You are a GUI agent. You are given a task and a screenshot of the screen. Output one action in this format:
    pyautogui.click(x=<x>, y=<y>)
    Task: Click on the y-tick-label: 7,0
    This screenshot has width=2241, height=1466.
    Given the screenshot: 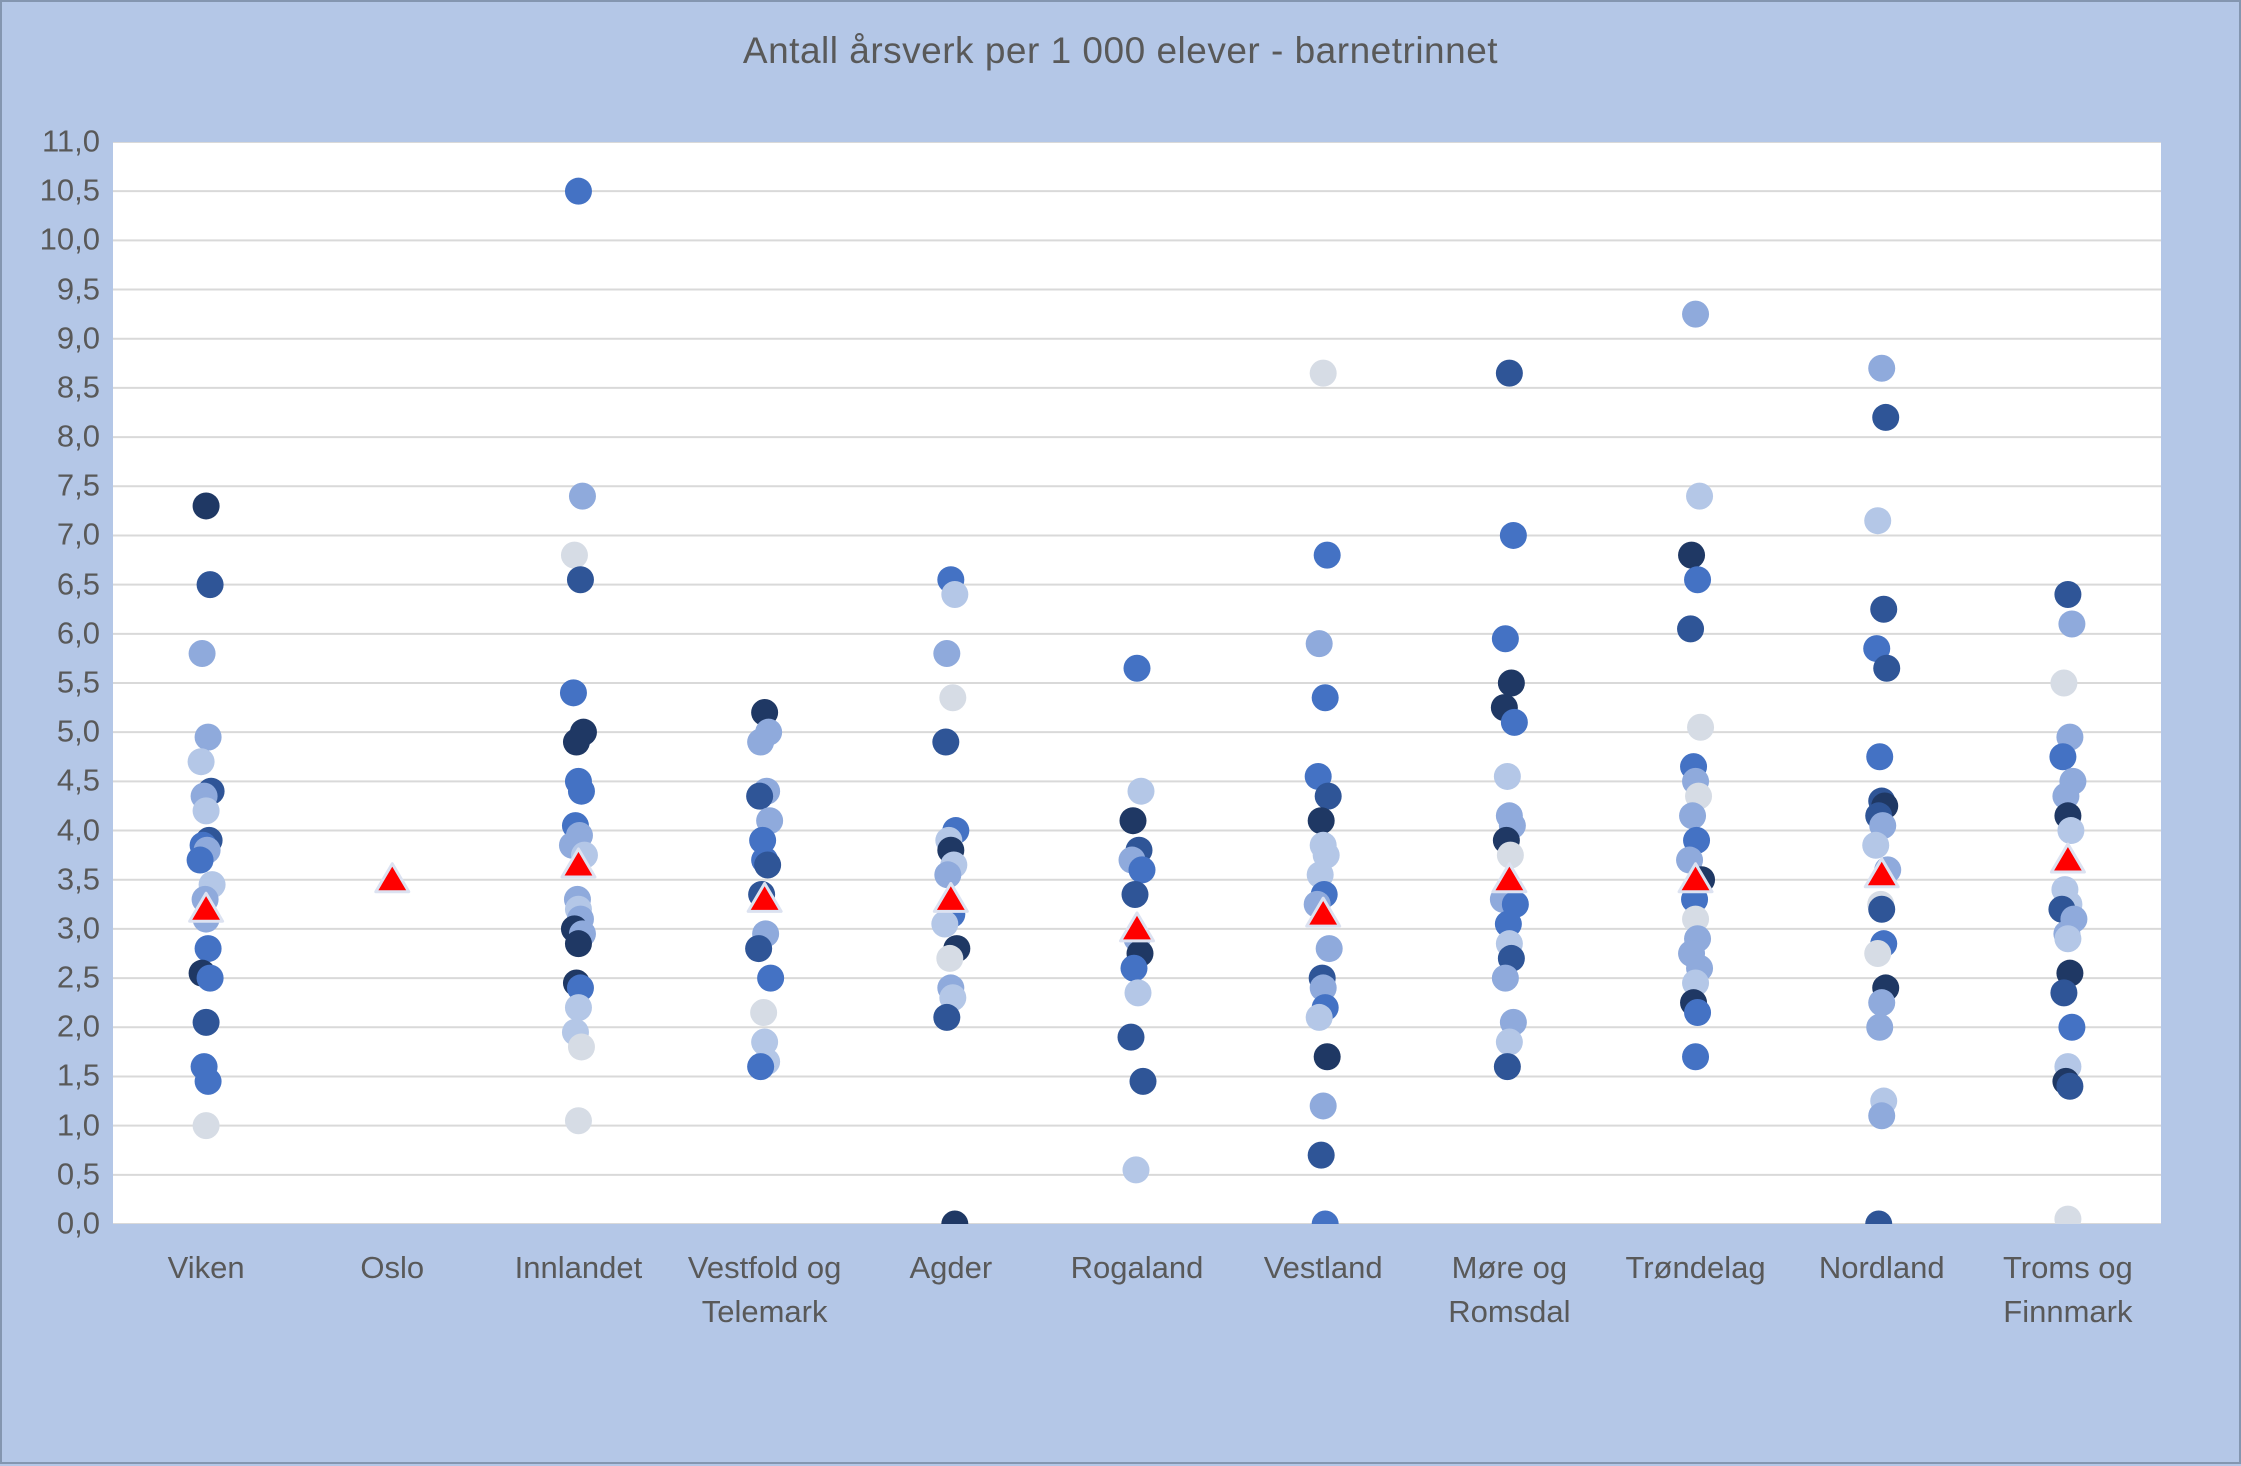 What is the action you would take?
    pyautogui.click(x=78, y=534)
    